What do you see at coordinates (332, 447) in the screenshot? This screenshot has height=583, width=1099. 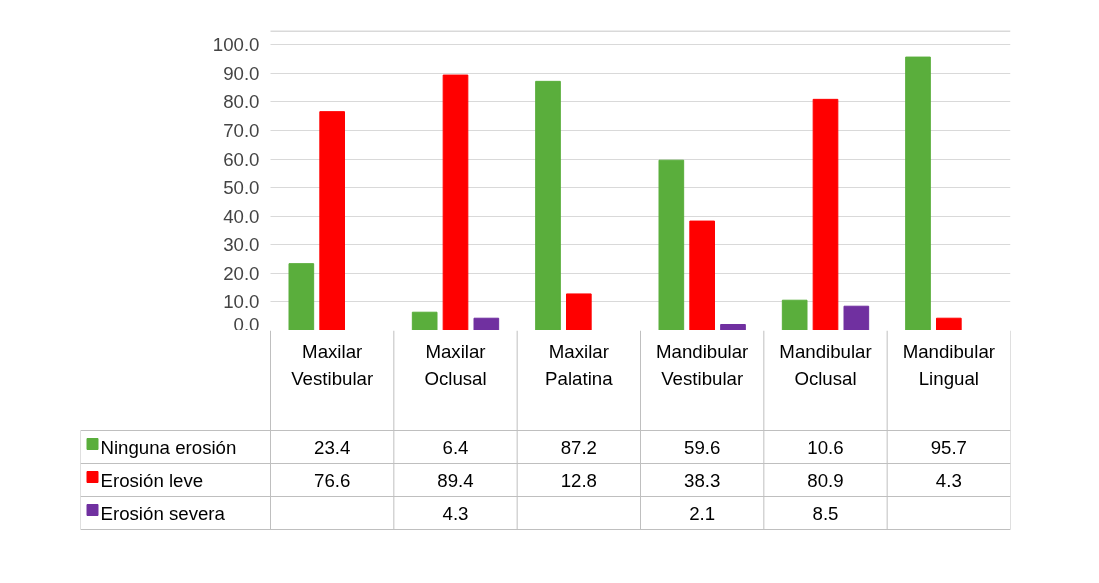 I see `data-label: 23.4` at bounding box center [332, 447].